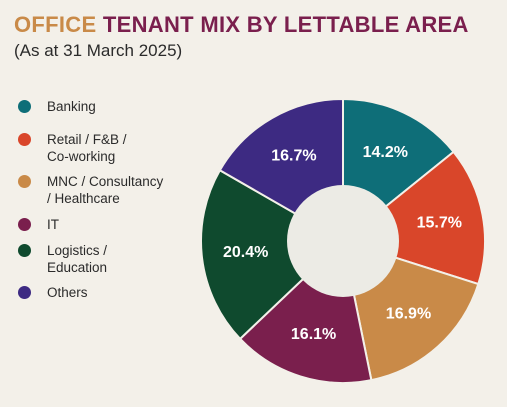 Image resolution: width=507 pixels, height=407 pixels. Describe the element at coordinates (53, 224) in the screenshot. I see `legend-label: IT` at that location.